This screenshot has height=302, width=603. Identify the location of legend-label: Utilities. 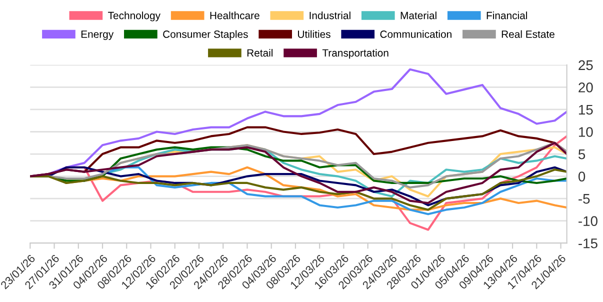
(314, 34).